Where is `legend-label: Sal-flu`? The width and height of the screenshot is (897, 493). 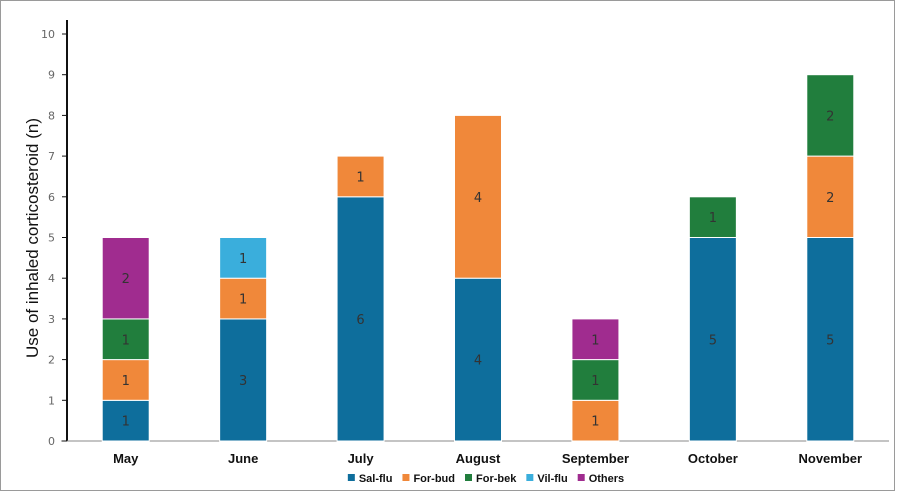
legend-label: Sal-flu is located at coordinates (376, 479).